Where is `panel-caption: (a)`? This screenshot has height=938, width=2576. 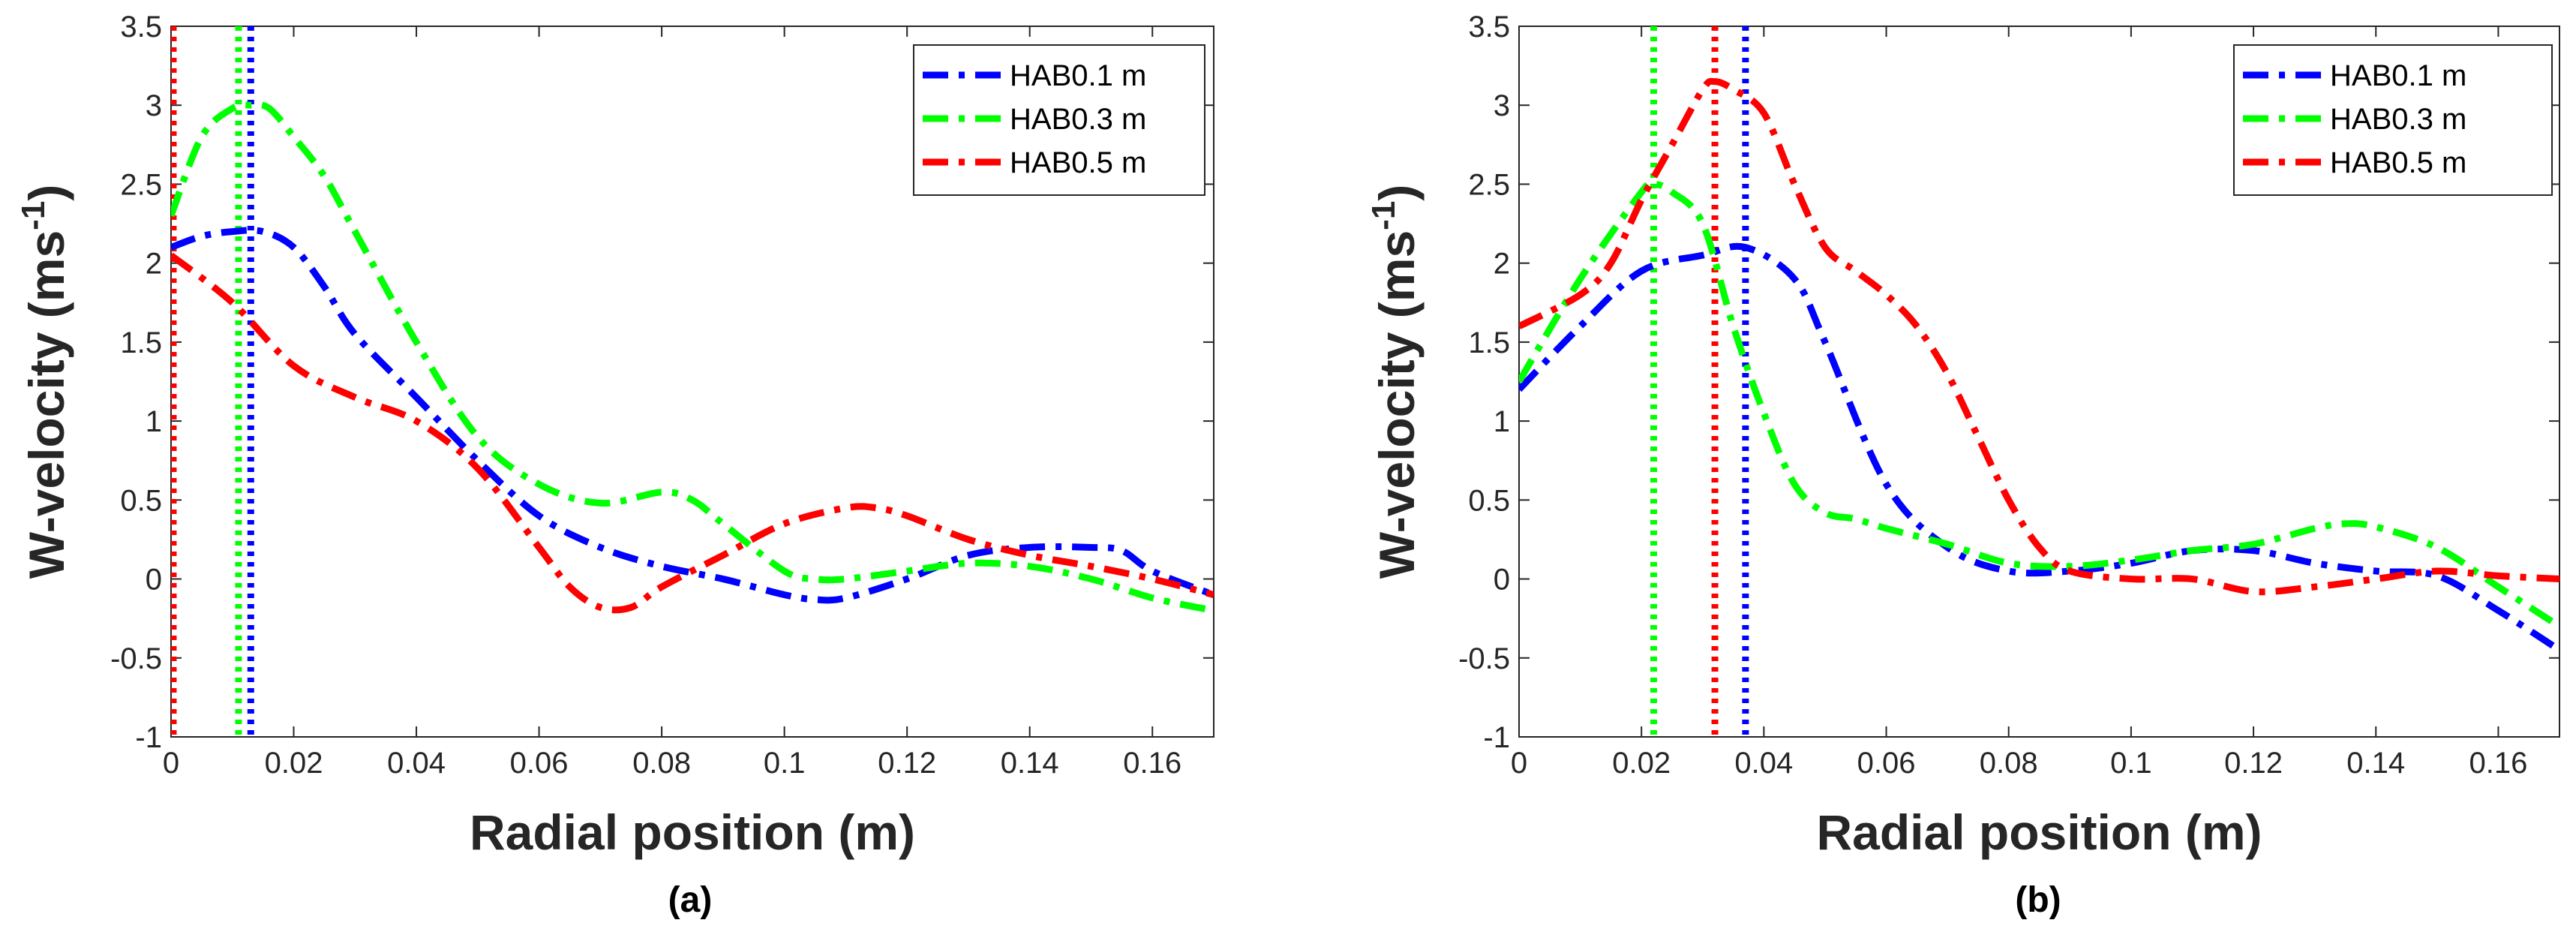
panel-caption: (a) is located at coordinates (690, 900).